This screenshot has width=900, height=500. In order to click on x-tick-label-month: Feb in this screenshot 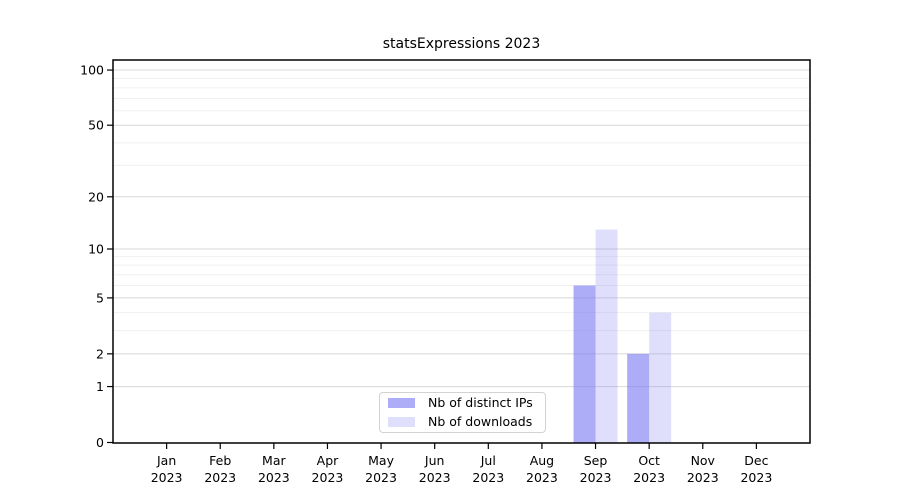, I will do `click(220, 460)`.